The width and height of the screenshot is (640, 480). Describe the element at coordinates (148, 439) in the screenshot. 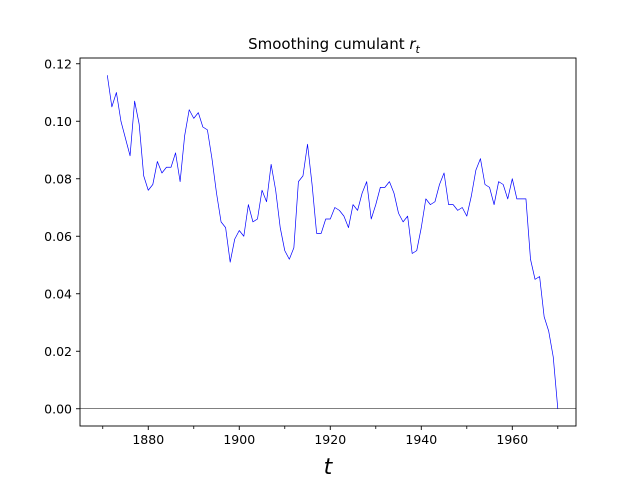

I see `x-tick-label: 1880` at that location.